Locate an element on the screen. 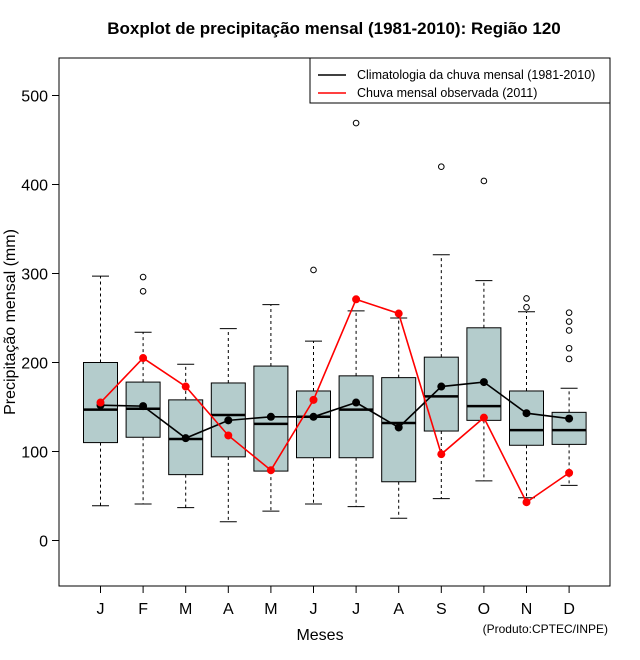 The height and width of the screenshot is (660, 640). x-tick-label-8: S is located at coordinates (441, 609).